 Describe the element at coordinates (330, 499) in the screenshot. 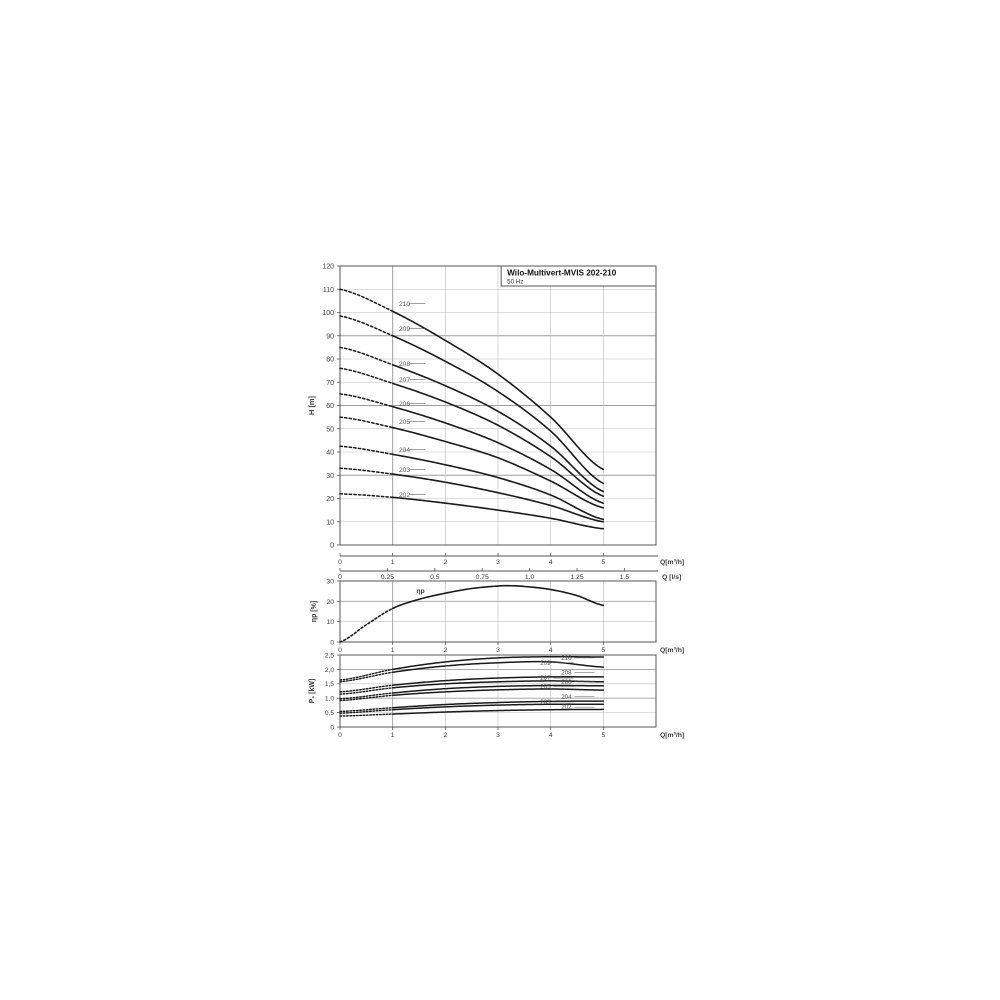

I see `head-ytick-label: 20` at that location.